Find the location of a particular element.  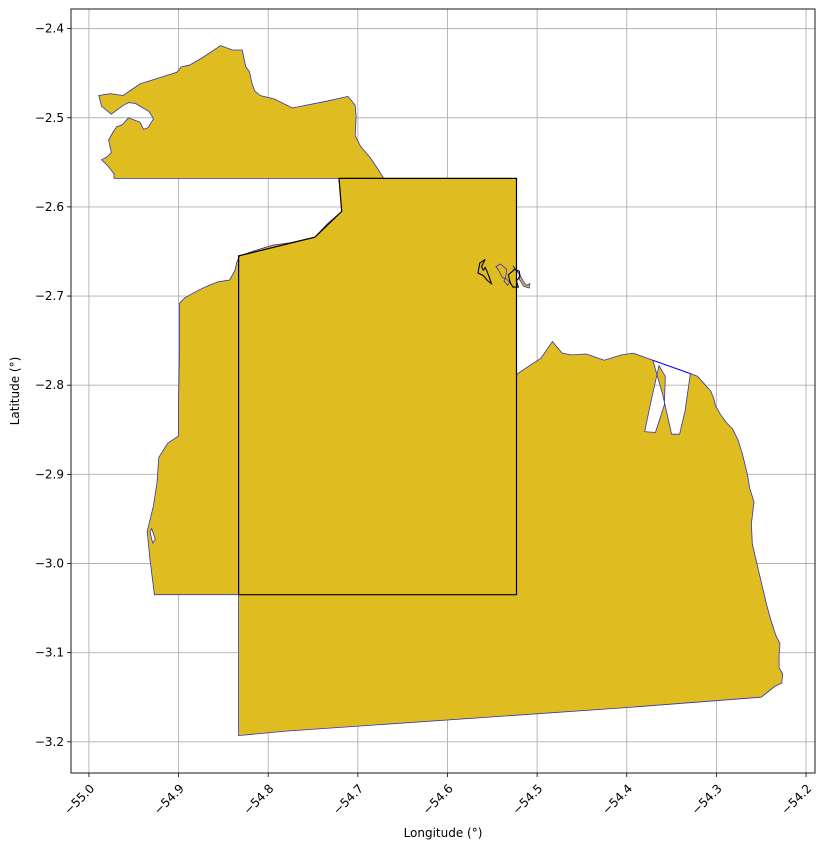

x-tick-label: −54.9 is located at coordinates (169, 799).